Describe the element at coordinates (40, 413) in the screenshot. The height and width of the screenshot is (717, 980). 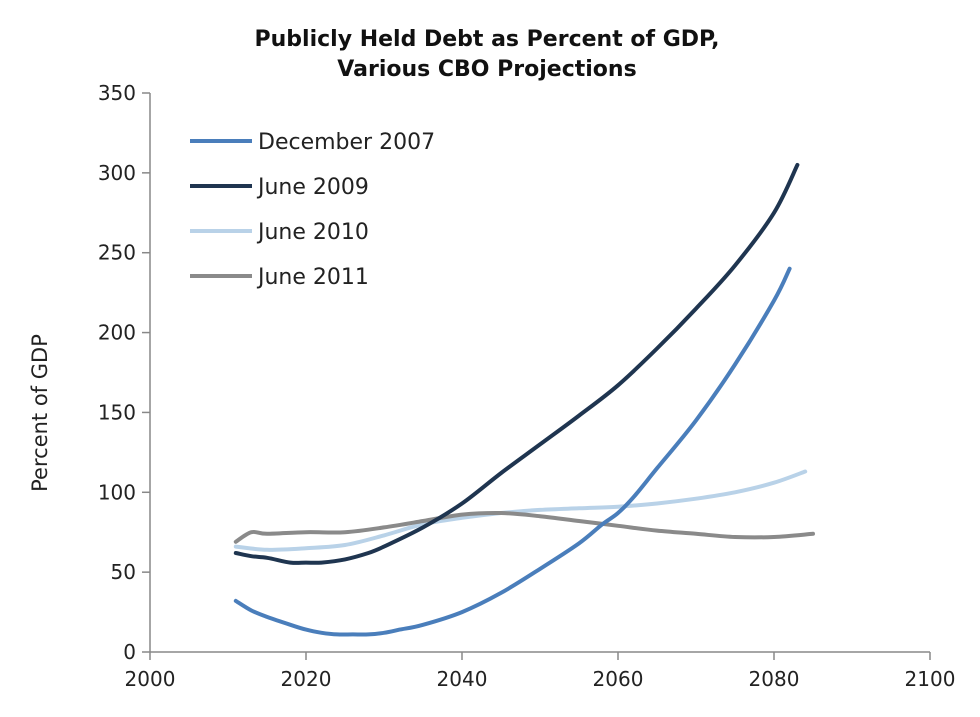
I see `y-axis-title: Percent of GDP` at that location.